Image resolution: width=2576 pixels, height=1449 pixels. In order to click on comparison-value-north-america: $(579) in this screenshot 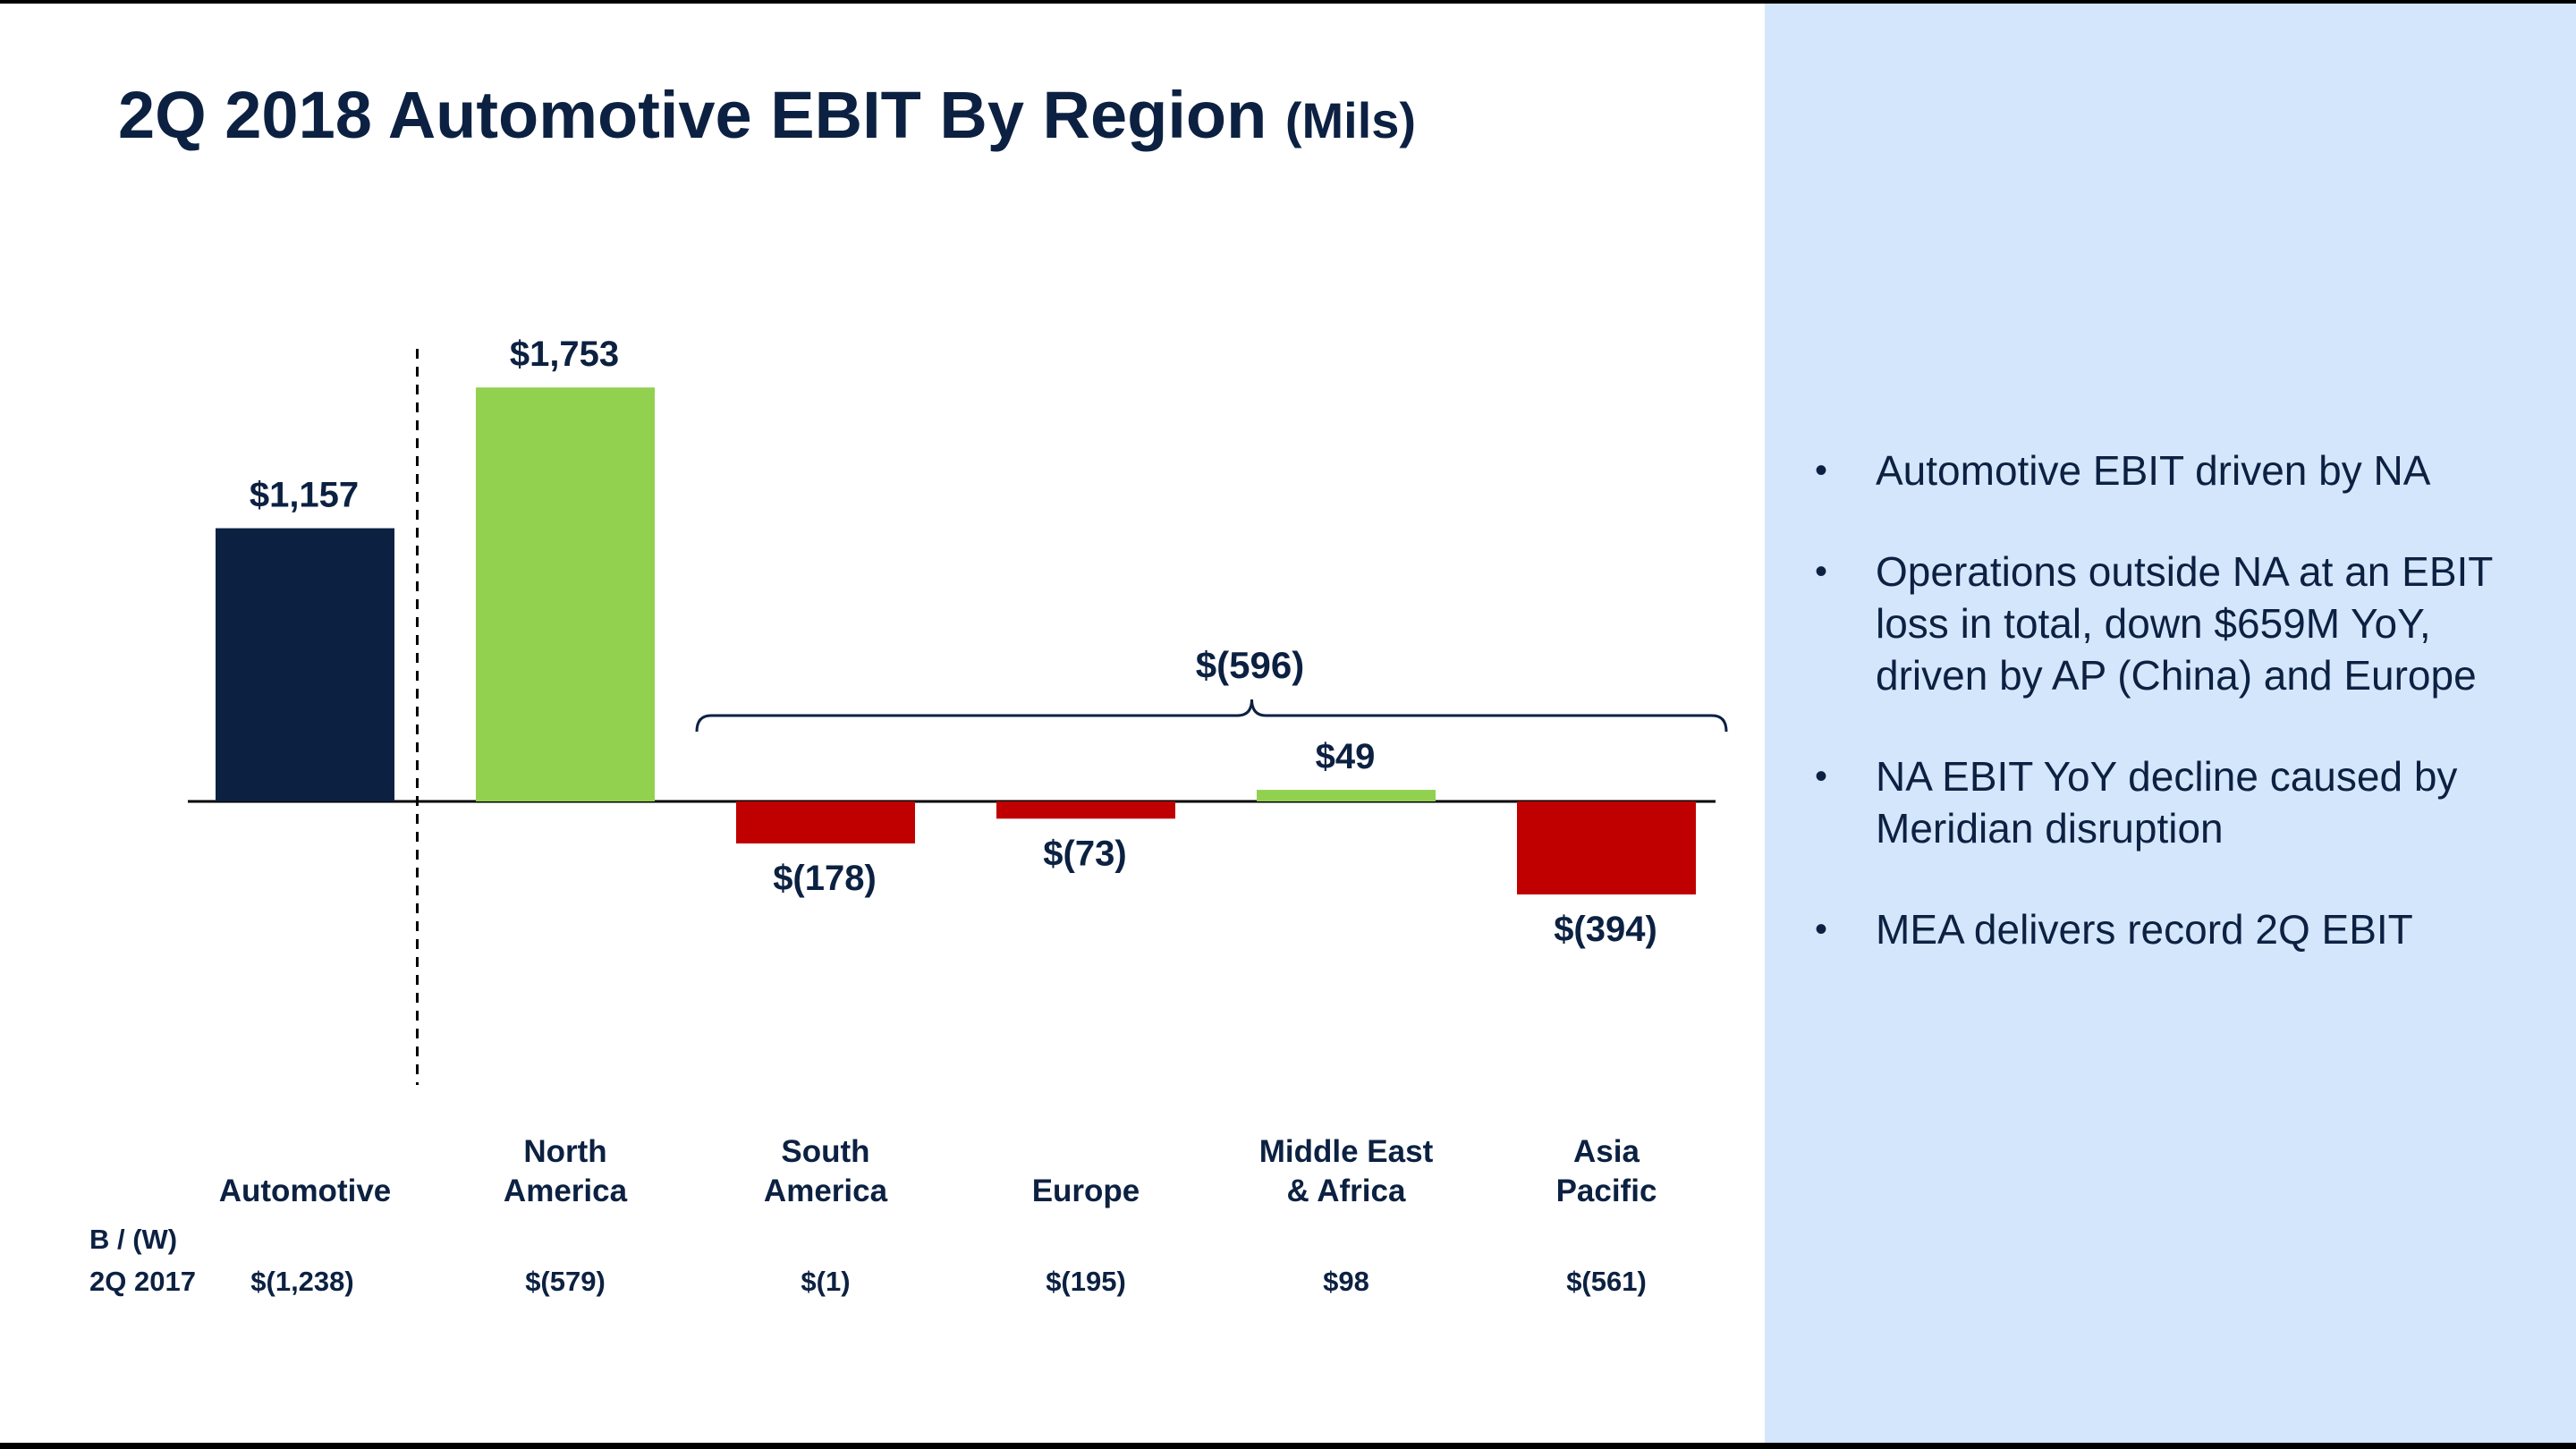, I will do `click(565, 1281)`.